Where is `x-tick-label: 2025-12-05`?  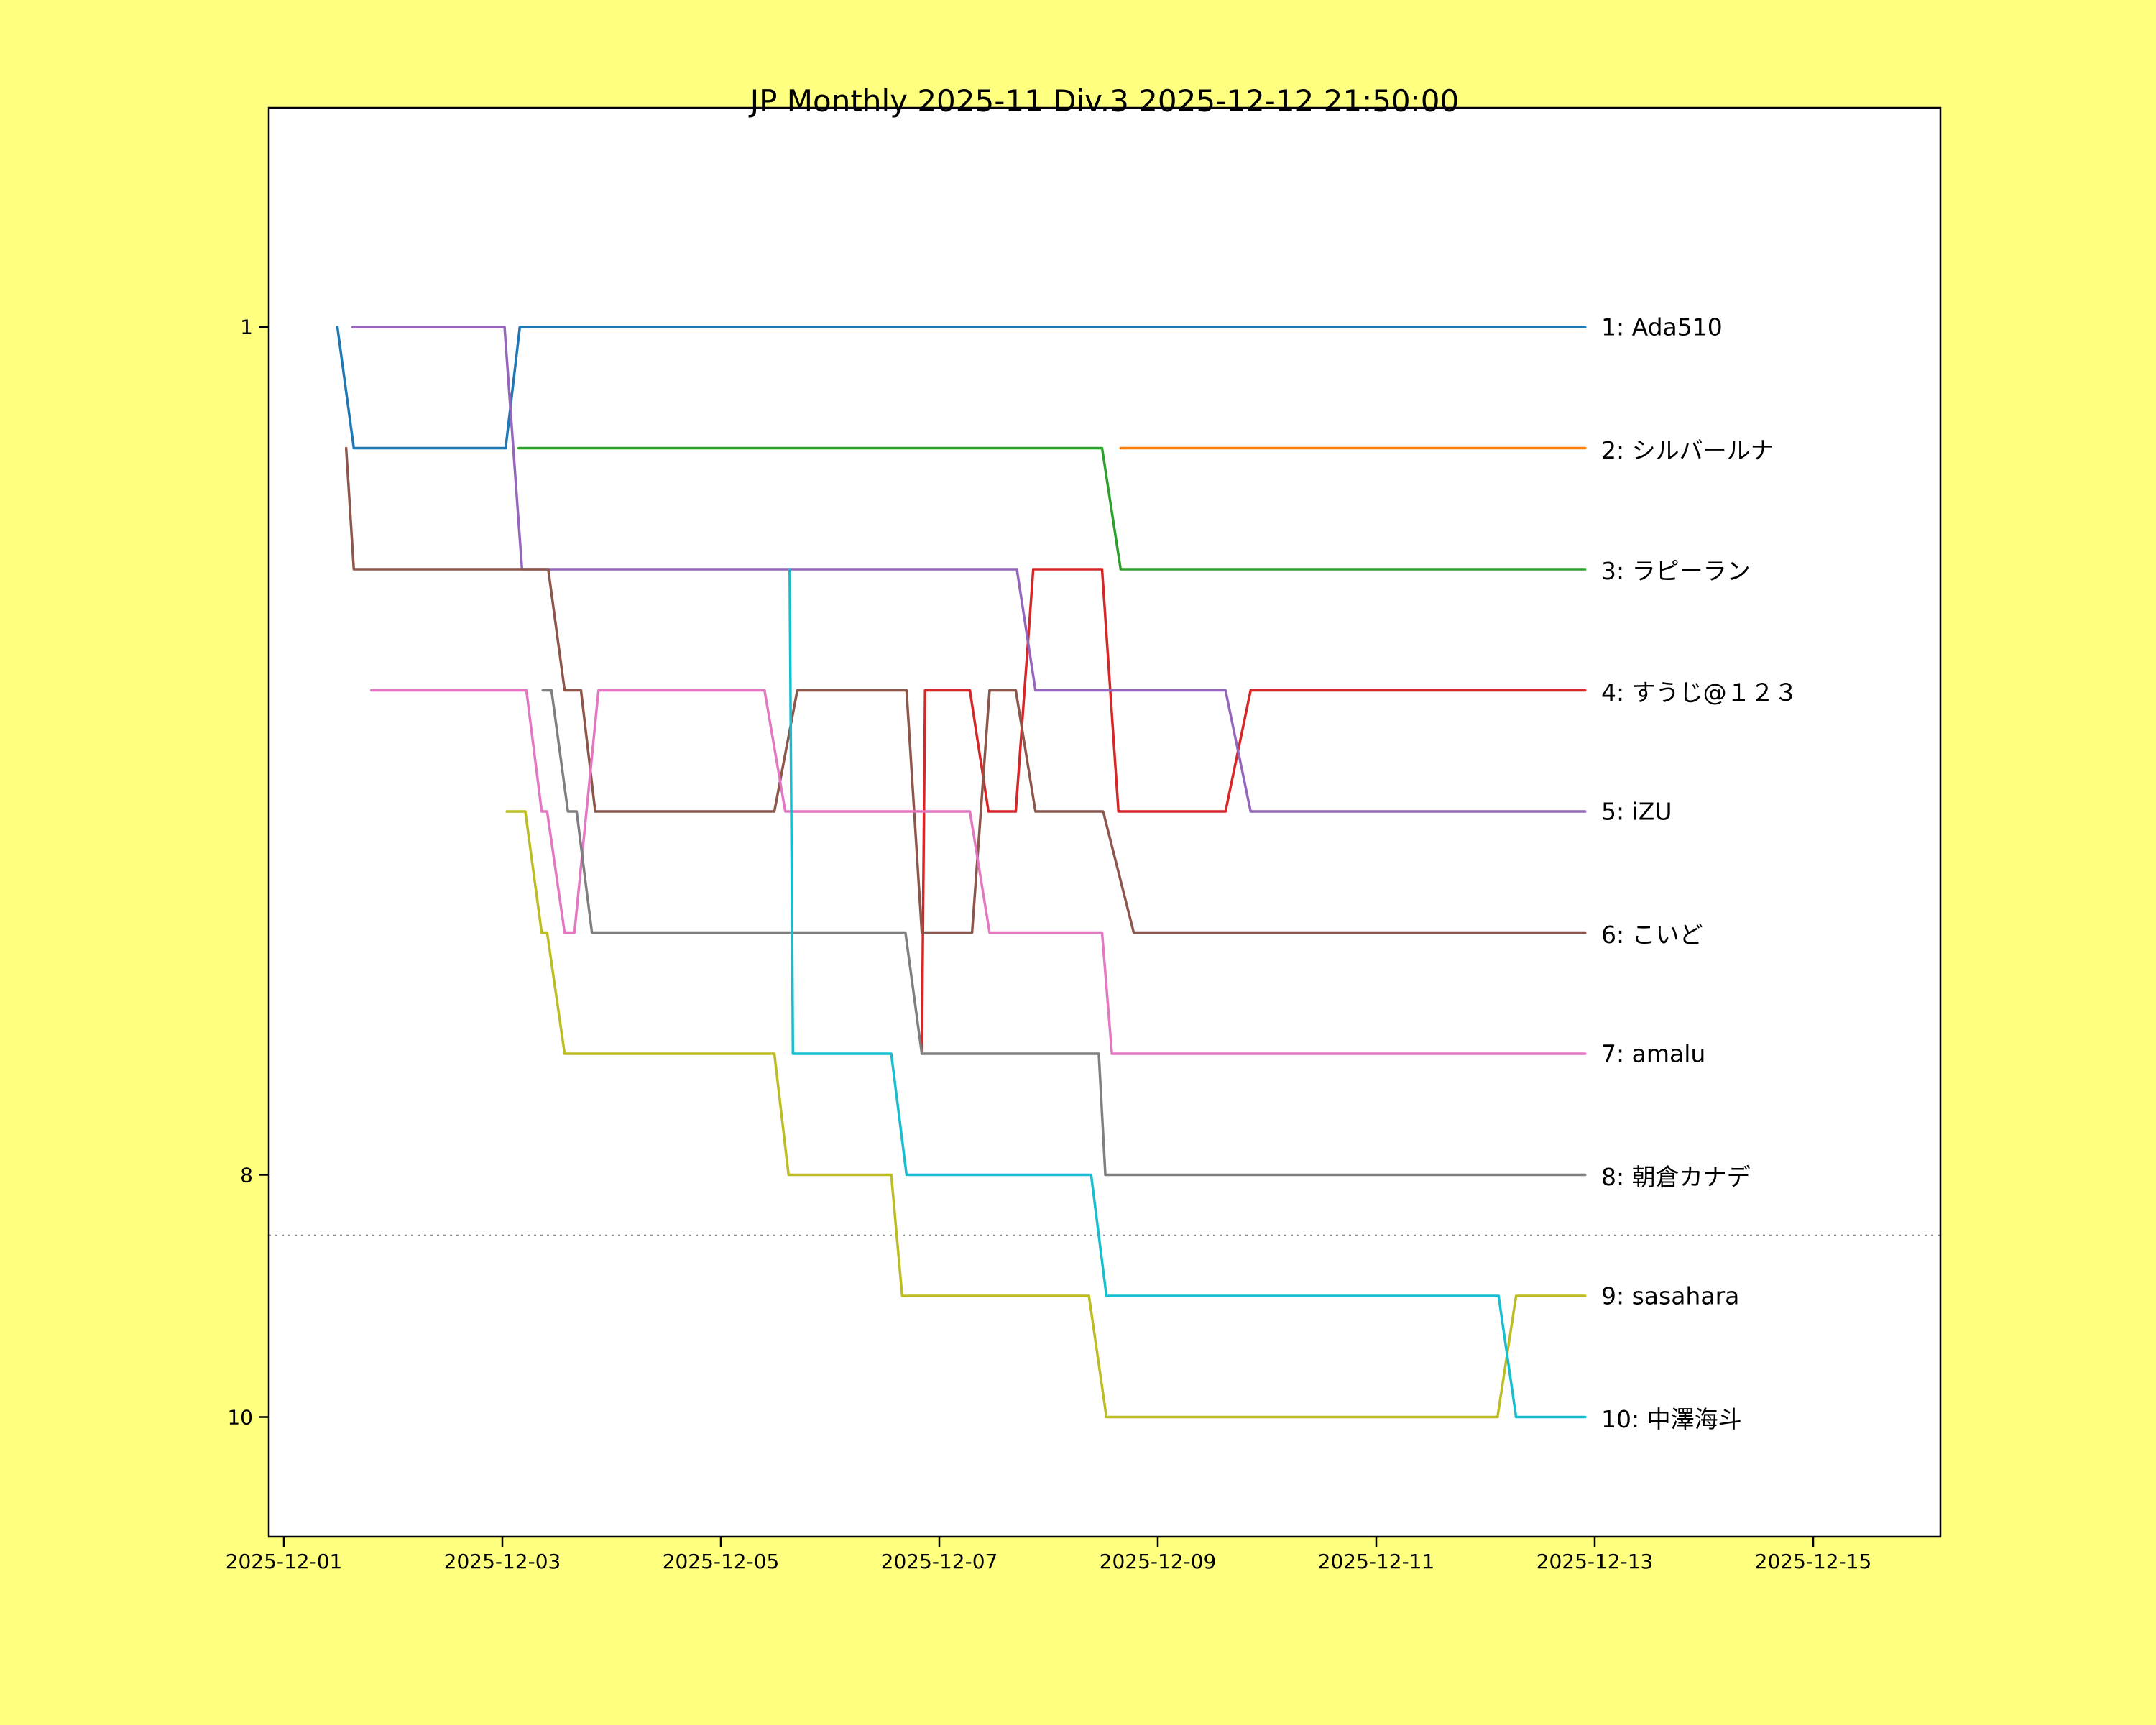
x-tick-label: 2025-12-05 is located at coordinates (721, 1561).